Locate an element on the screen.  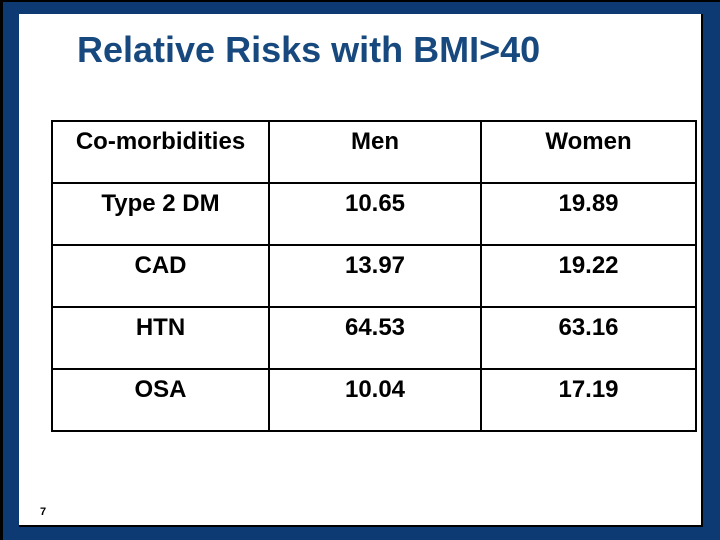
women-value-cell: 19.89 is located at coordinates (588, 214).